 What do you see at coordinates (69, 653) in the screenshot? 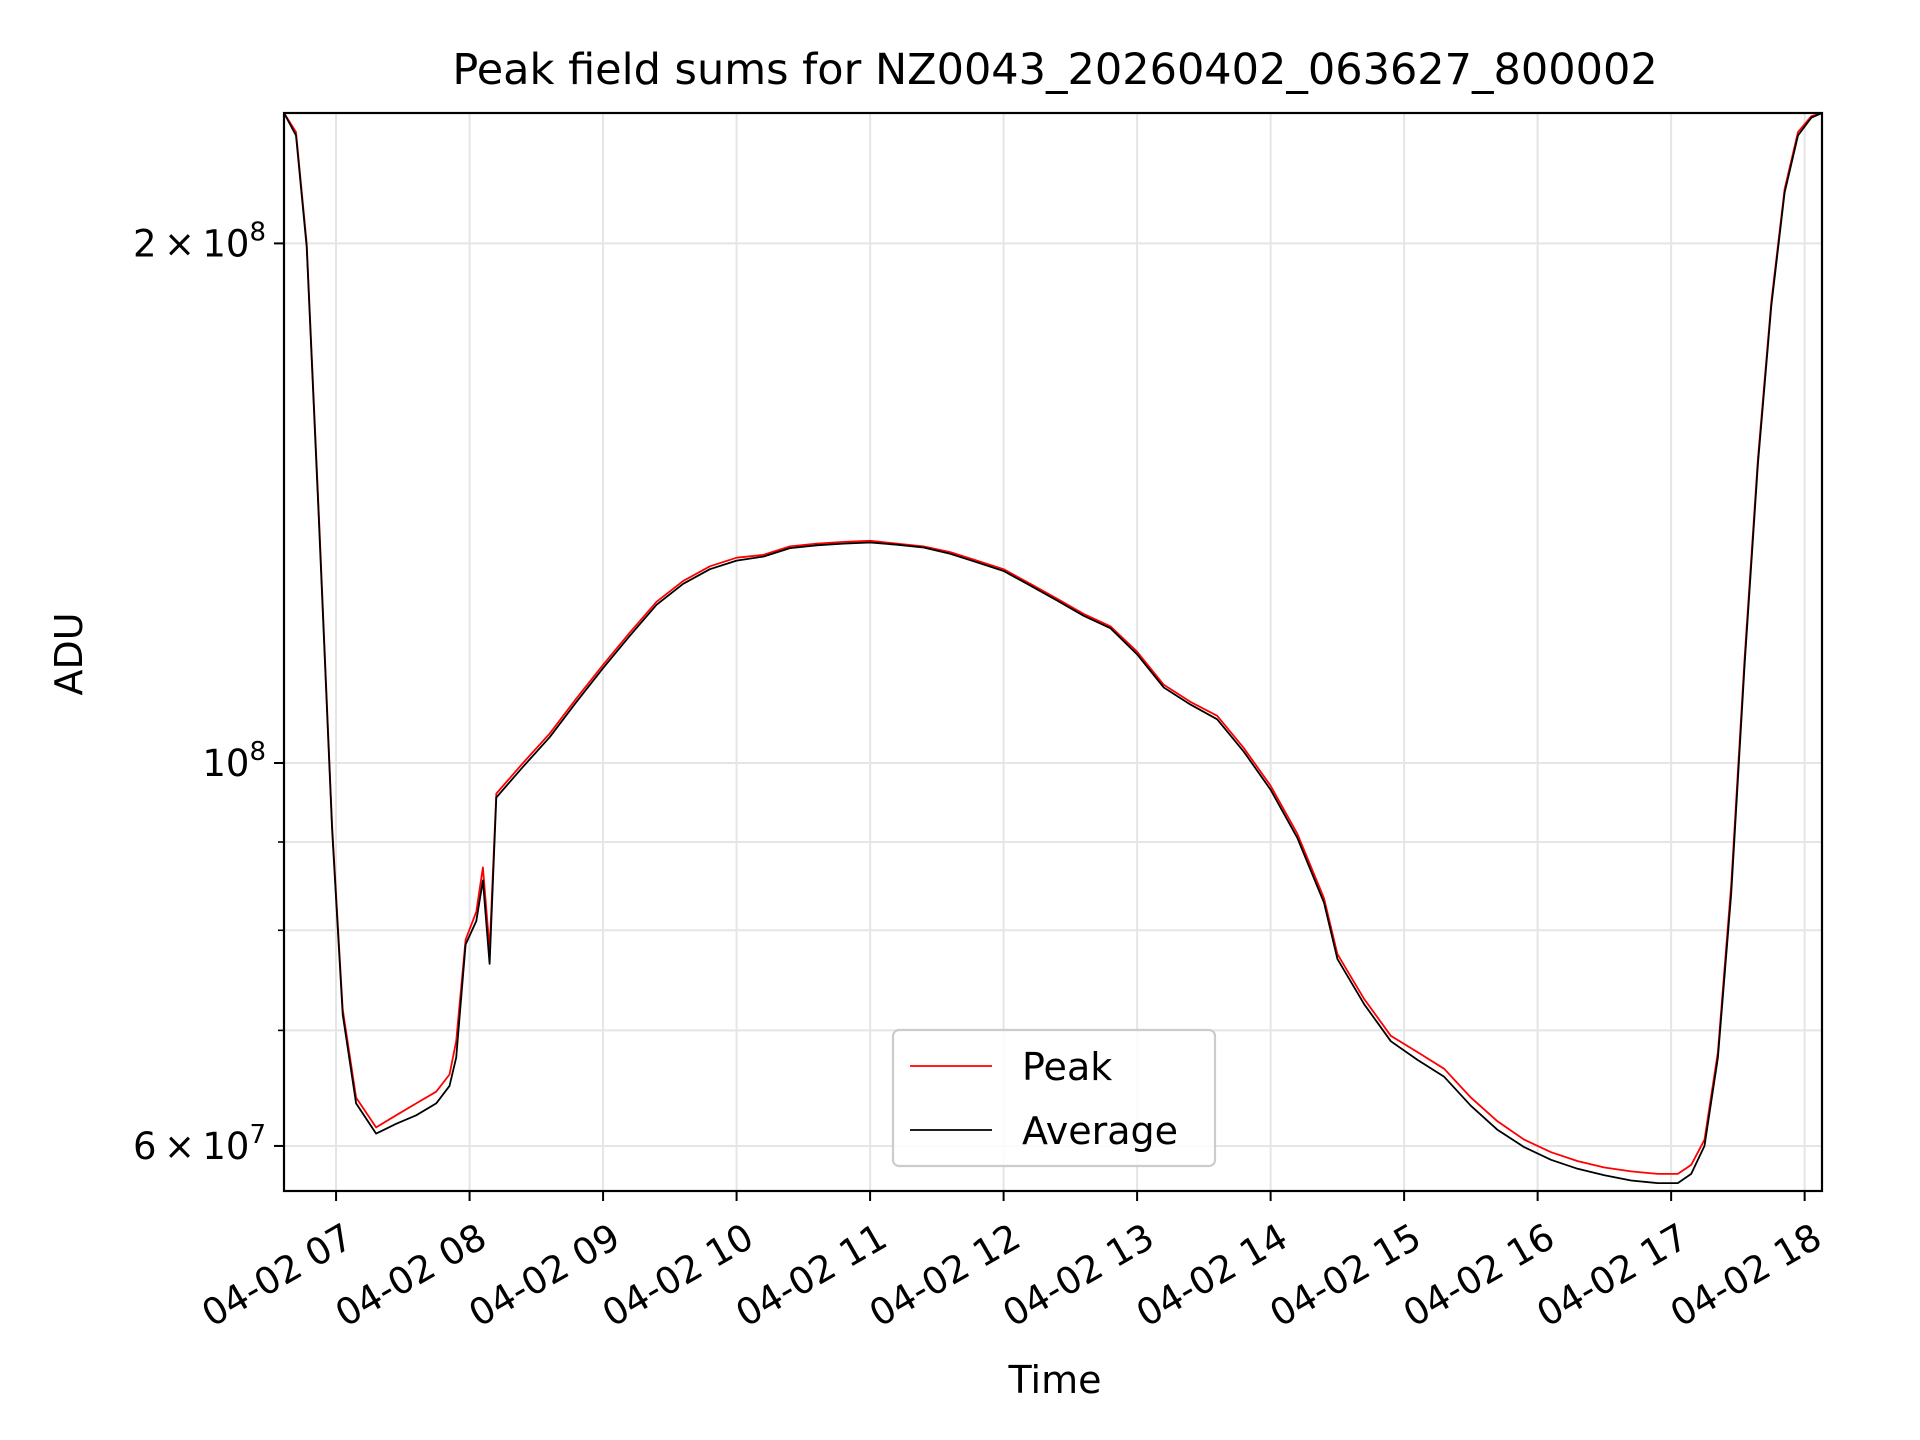
I see `y-axis-label: ADU` at bounding box center [69, 653].